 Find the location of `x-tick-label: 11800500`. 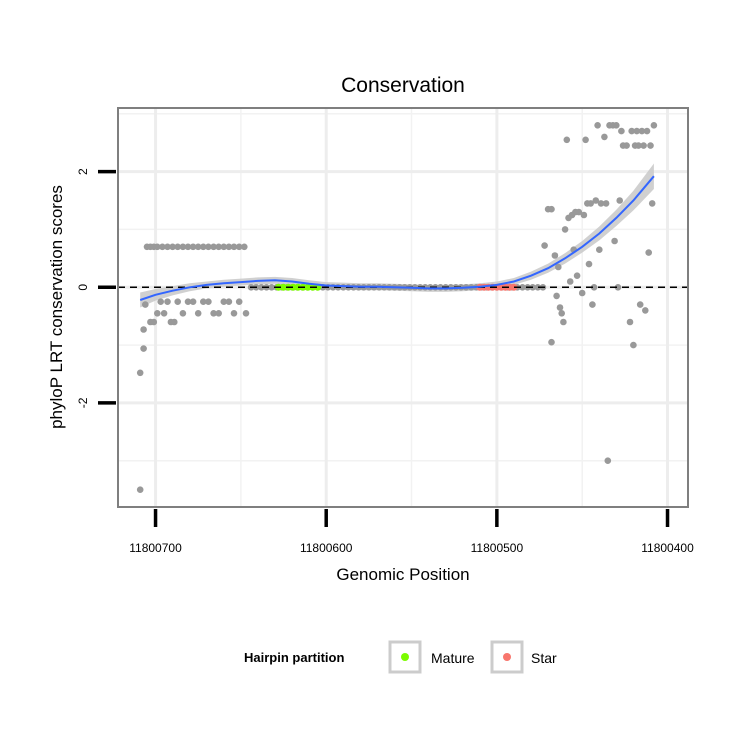

x-tick-label: 11800500 is located at coordinates (497, 548).